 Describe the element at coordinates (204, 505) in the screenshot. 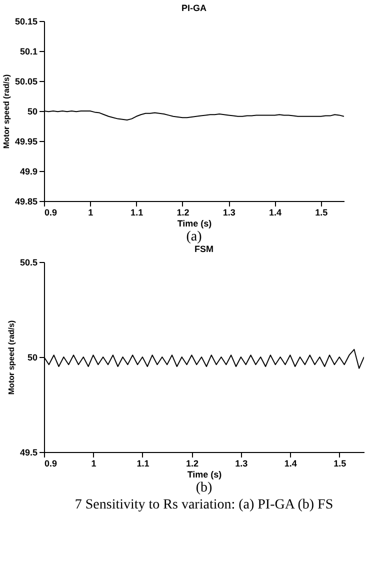

I see `text: 7 Sensitivity to Rs variation: (a) PI-GA (b) FS` at that location.